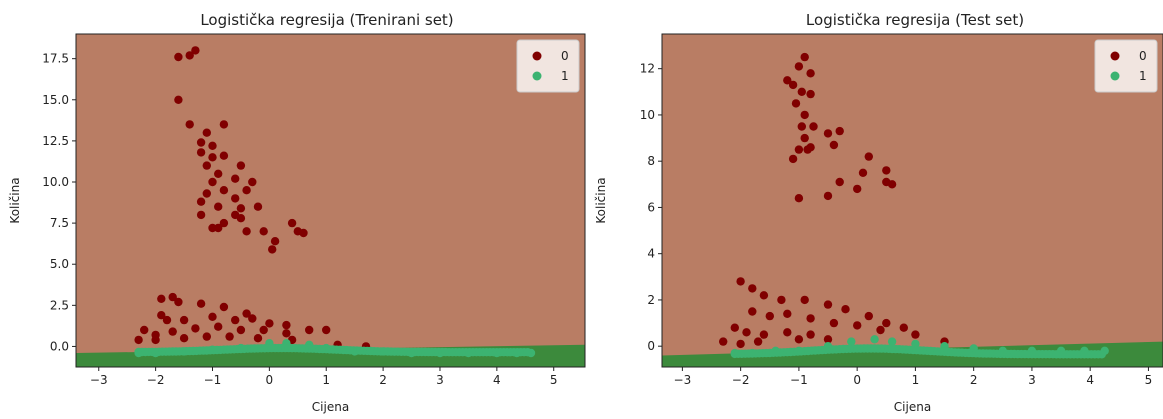 The height and width of the screenshot is (419, 1163). What do you see at coordinates (1149, 380) in the screenshot?
I see `chart-2-xtick-label: 5` at bounding box center [1149, 380].